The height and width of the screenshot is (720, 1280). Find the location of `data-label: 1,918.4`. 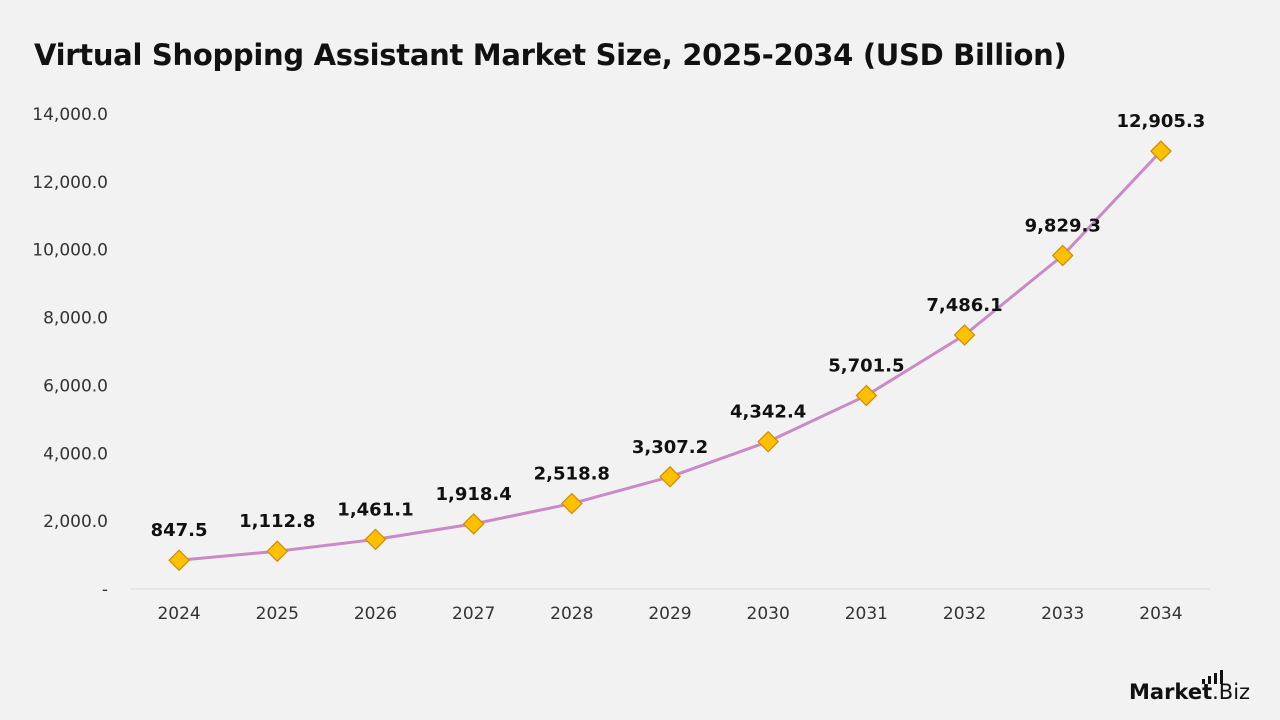

data-label: 1,918.4 is located at coordinates (473, 494).